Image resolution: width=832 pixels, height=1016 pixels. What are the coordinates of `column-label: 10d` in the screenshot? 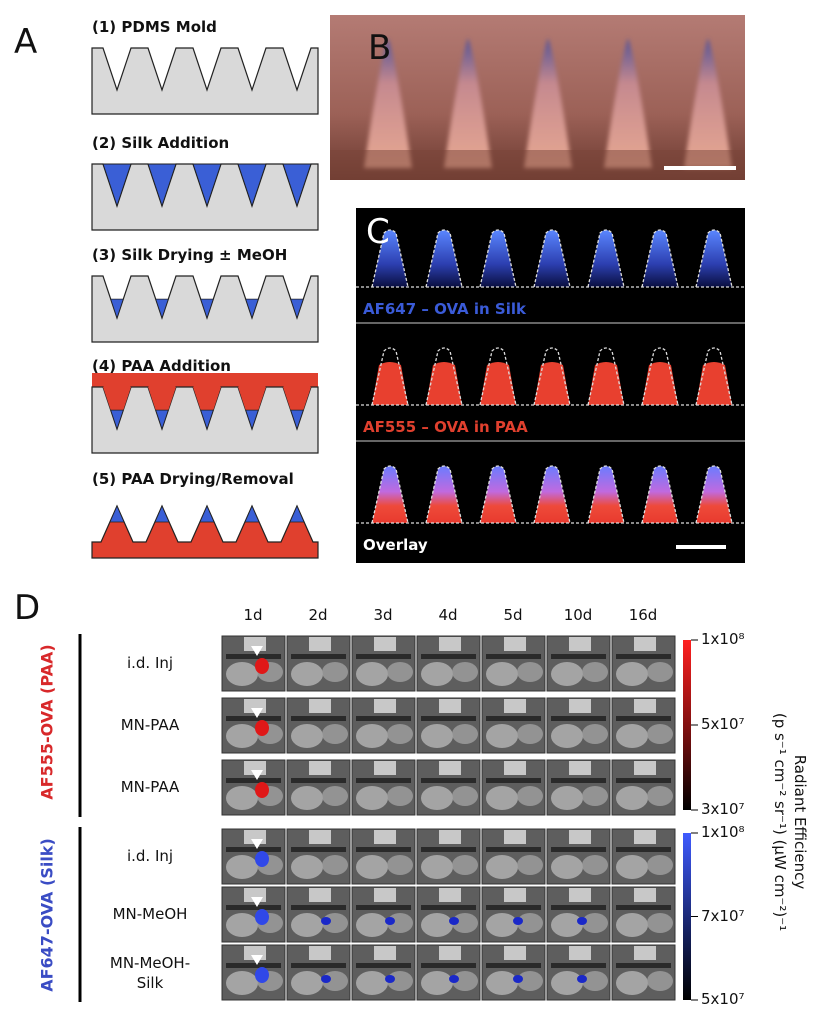 It's located at (578, 615).